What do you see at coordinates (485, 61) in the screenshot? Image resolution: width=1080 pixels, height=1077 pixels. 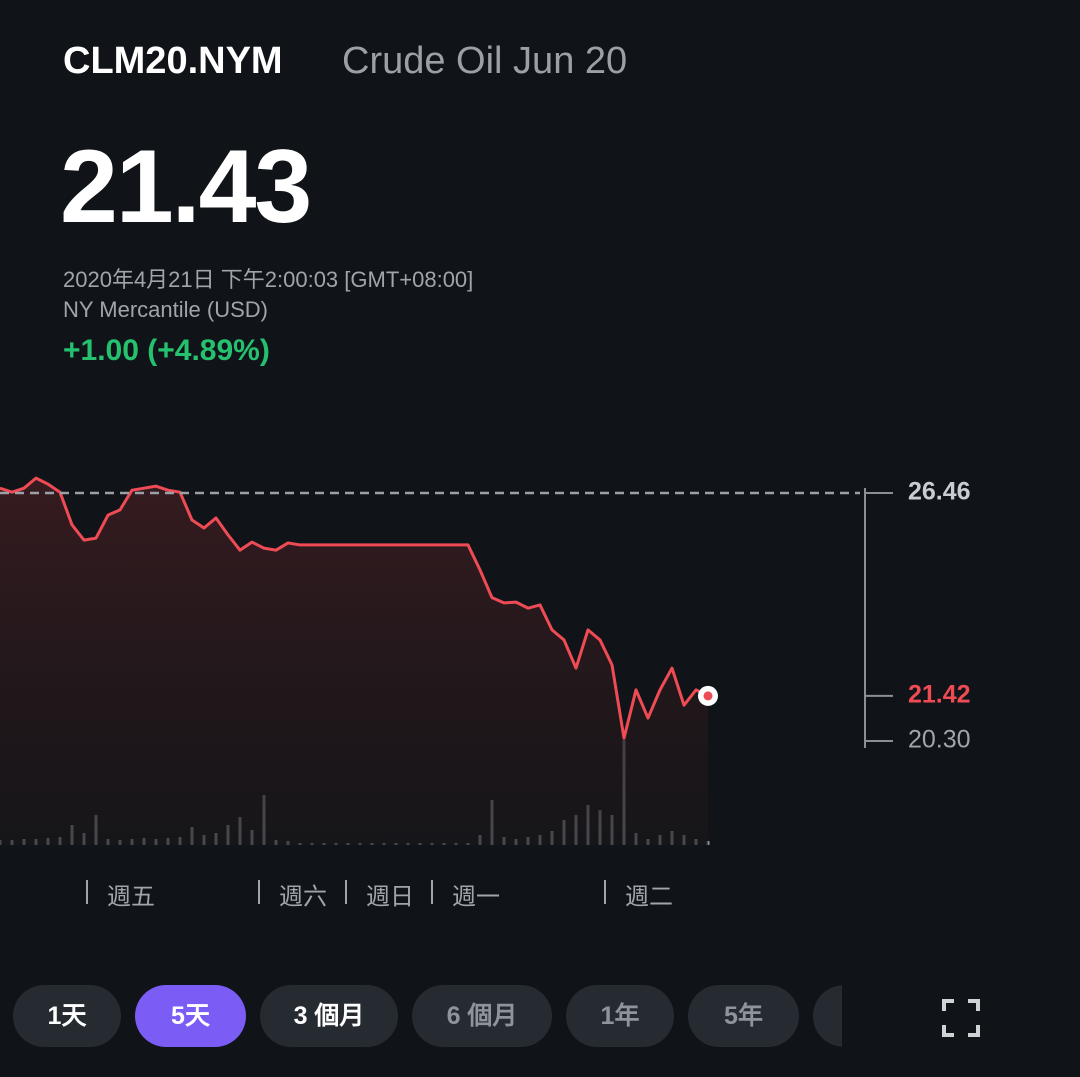 I see `instrument-name: Crude Oil Jun 20` at bounding box center [485, 61].